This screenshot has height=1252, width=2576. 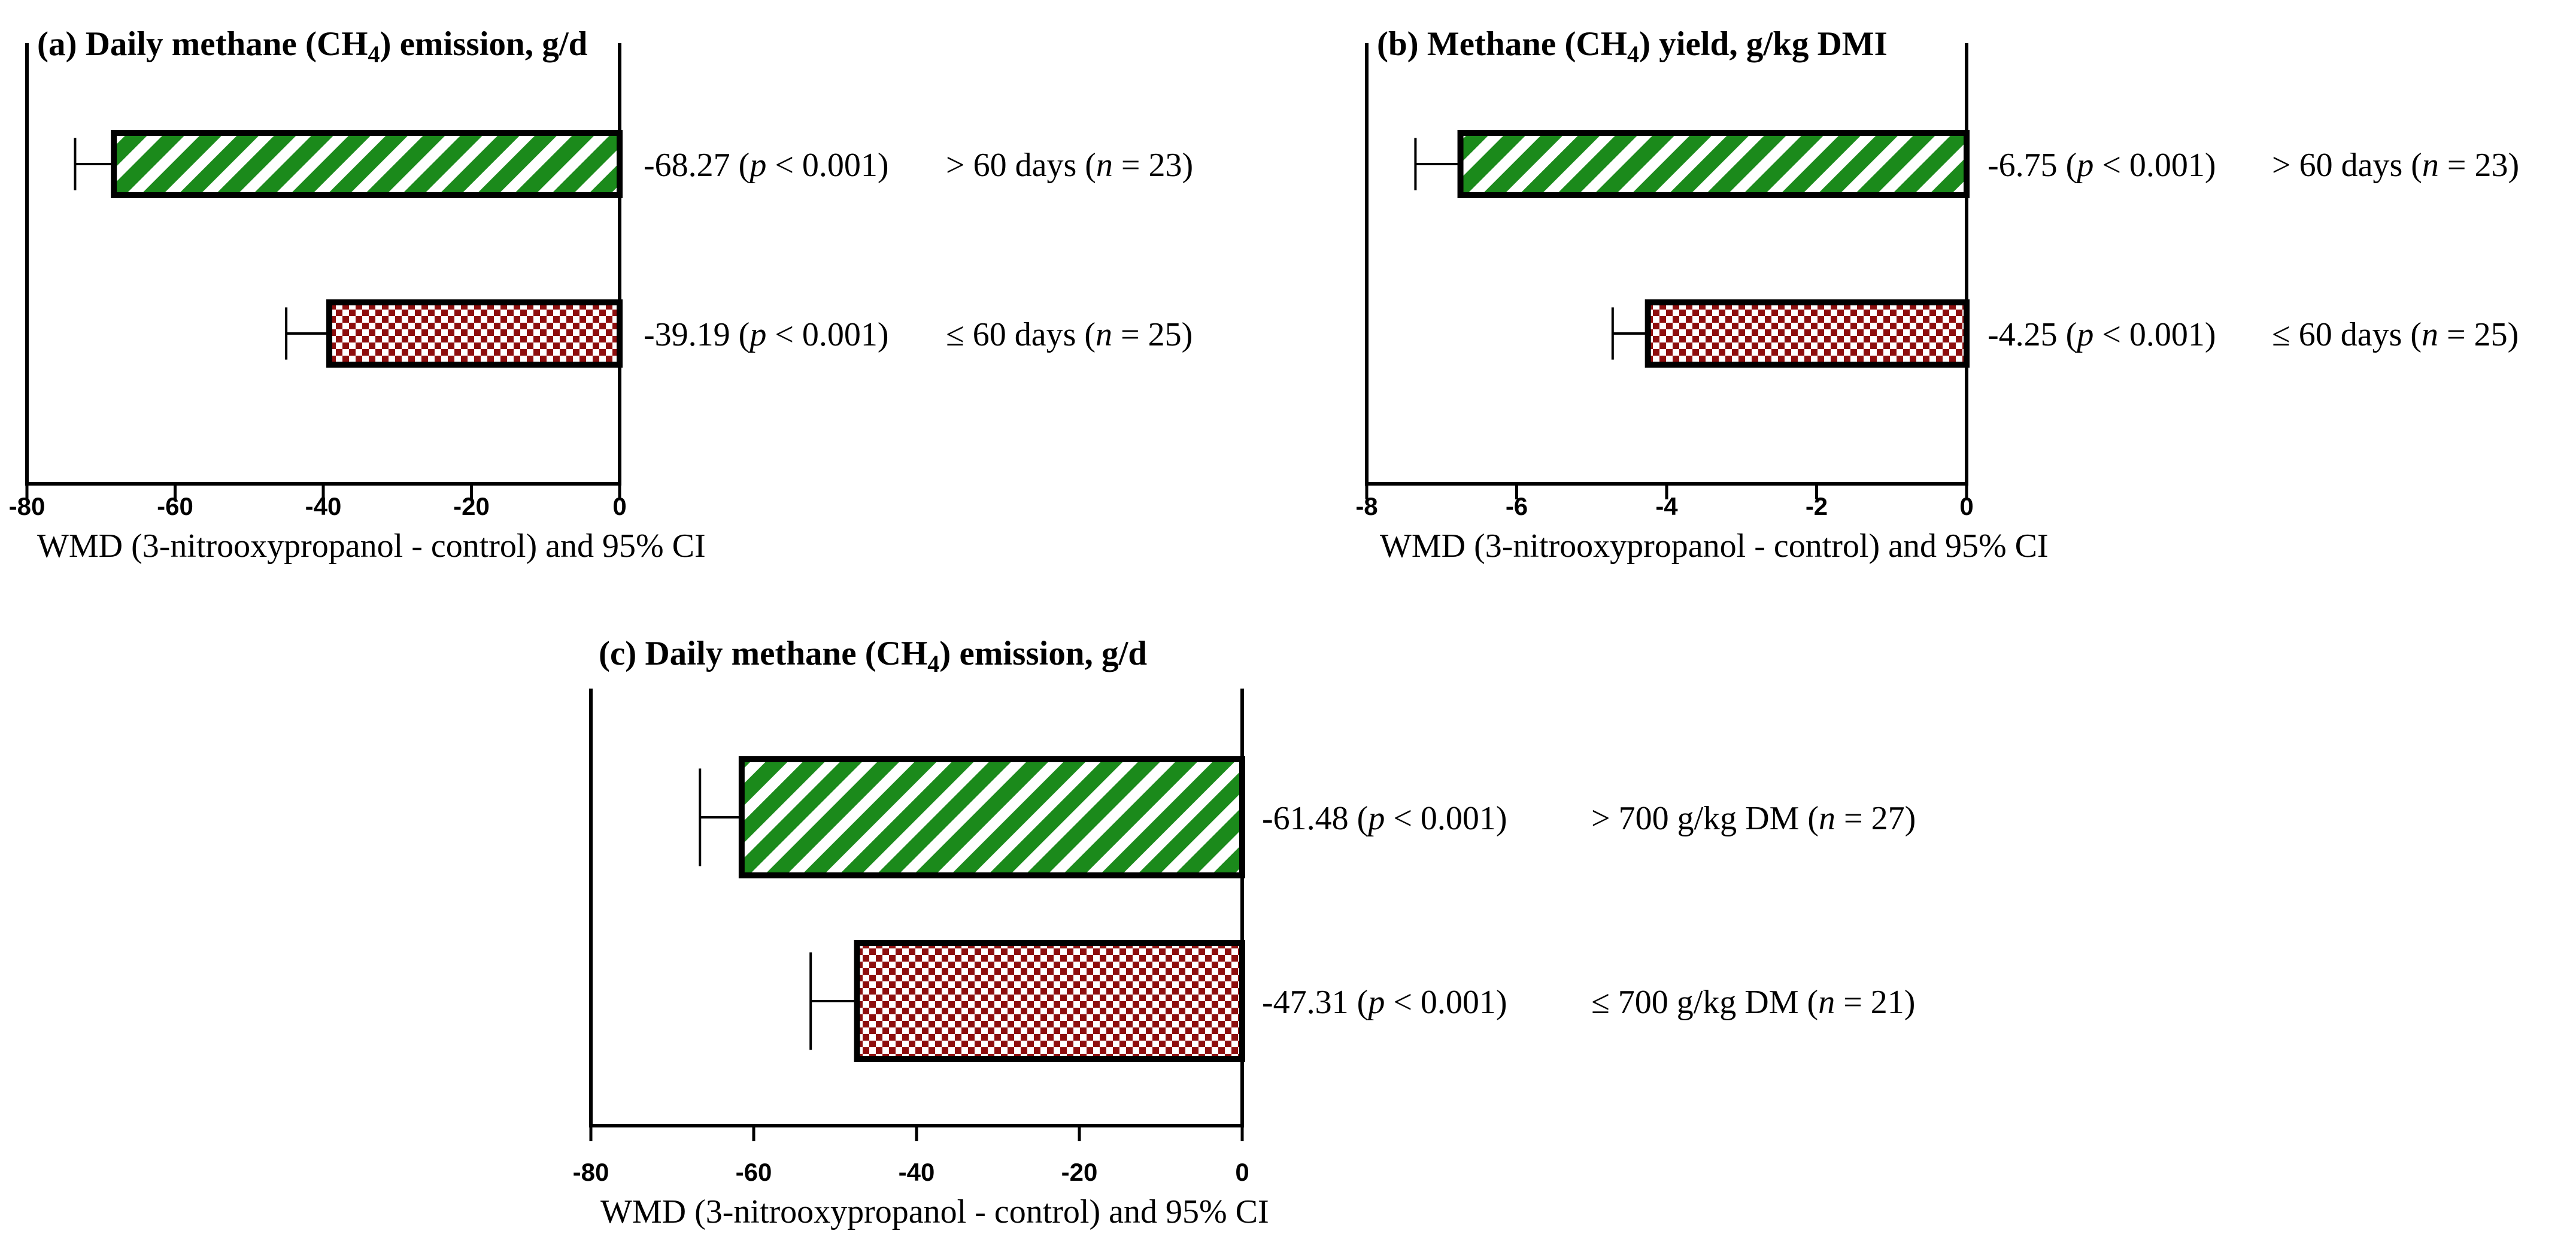 I want to click on bar-value-label: -4.25 (p < 0.001), so click(x=2102, y=334).